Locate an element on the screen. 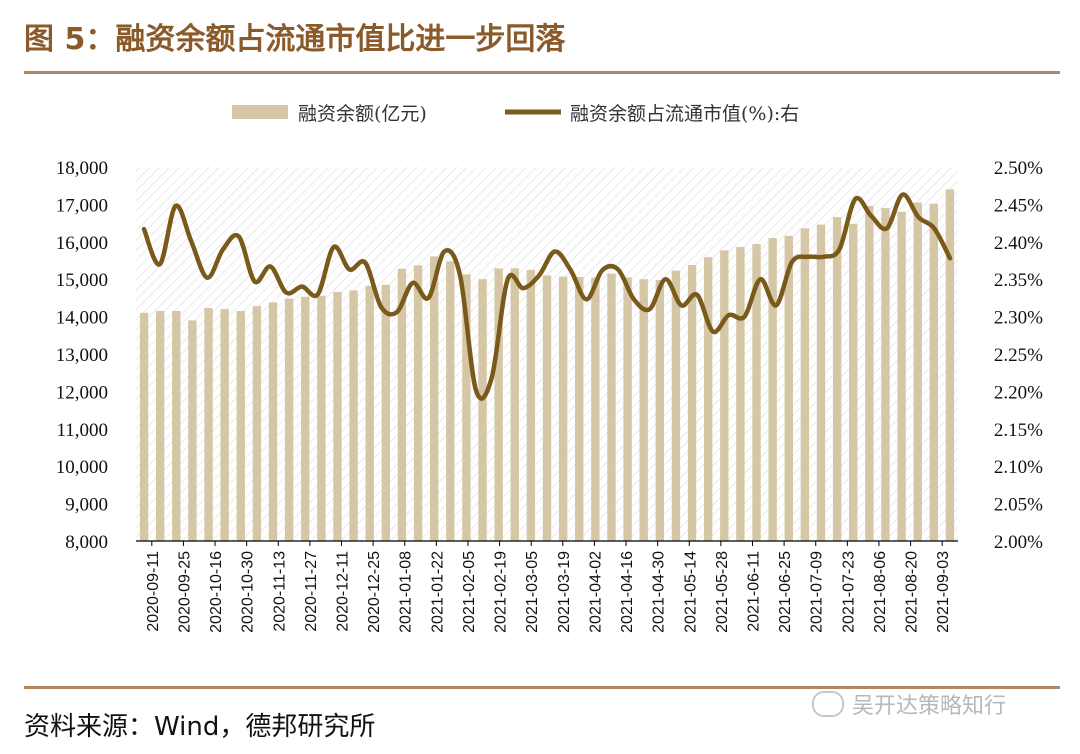 The height and width of the screenshot is (754, 1080). x-tick-label: 2021-05-14 is located at coordinates (690, 592).